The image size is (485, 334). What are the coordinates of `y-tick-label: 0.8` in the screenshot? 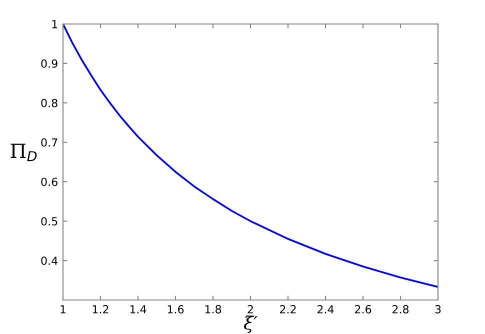 It's located at (49, 103).